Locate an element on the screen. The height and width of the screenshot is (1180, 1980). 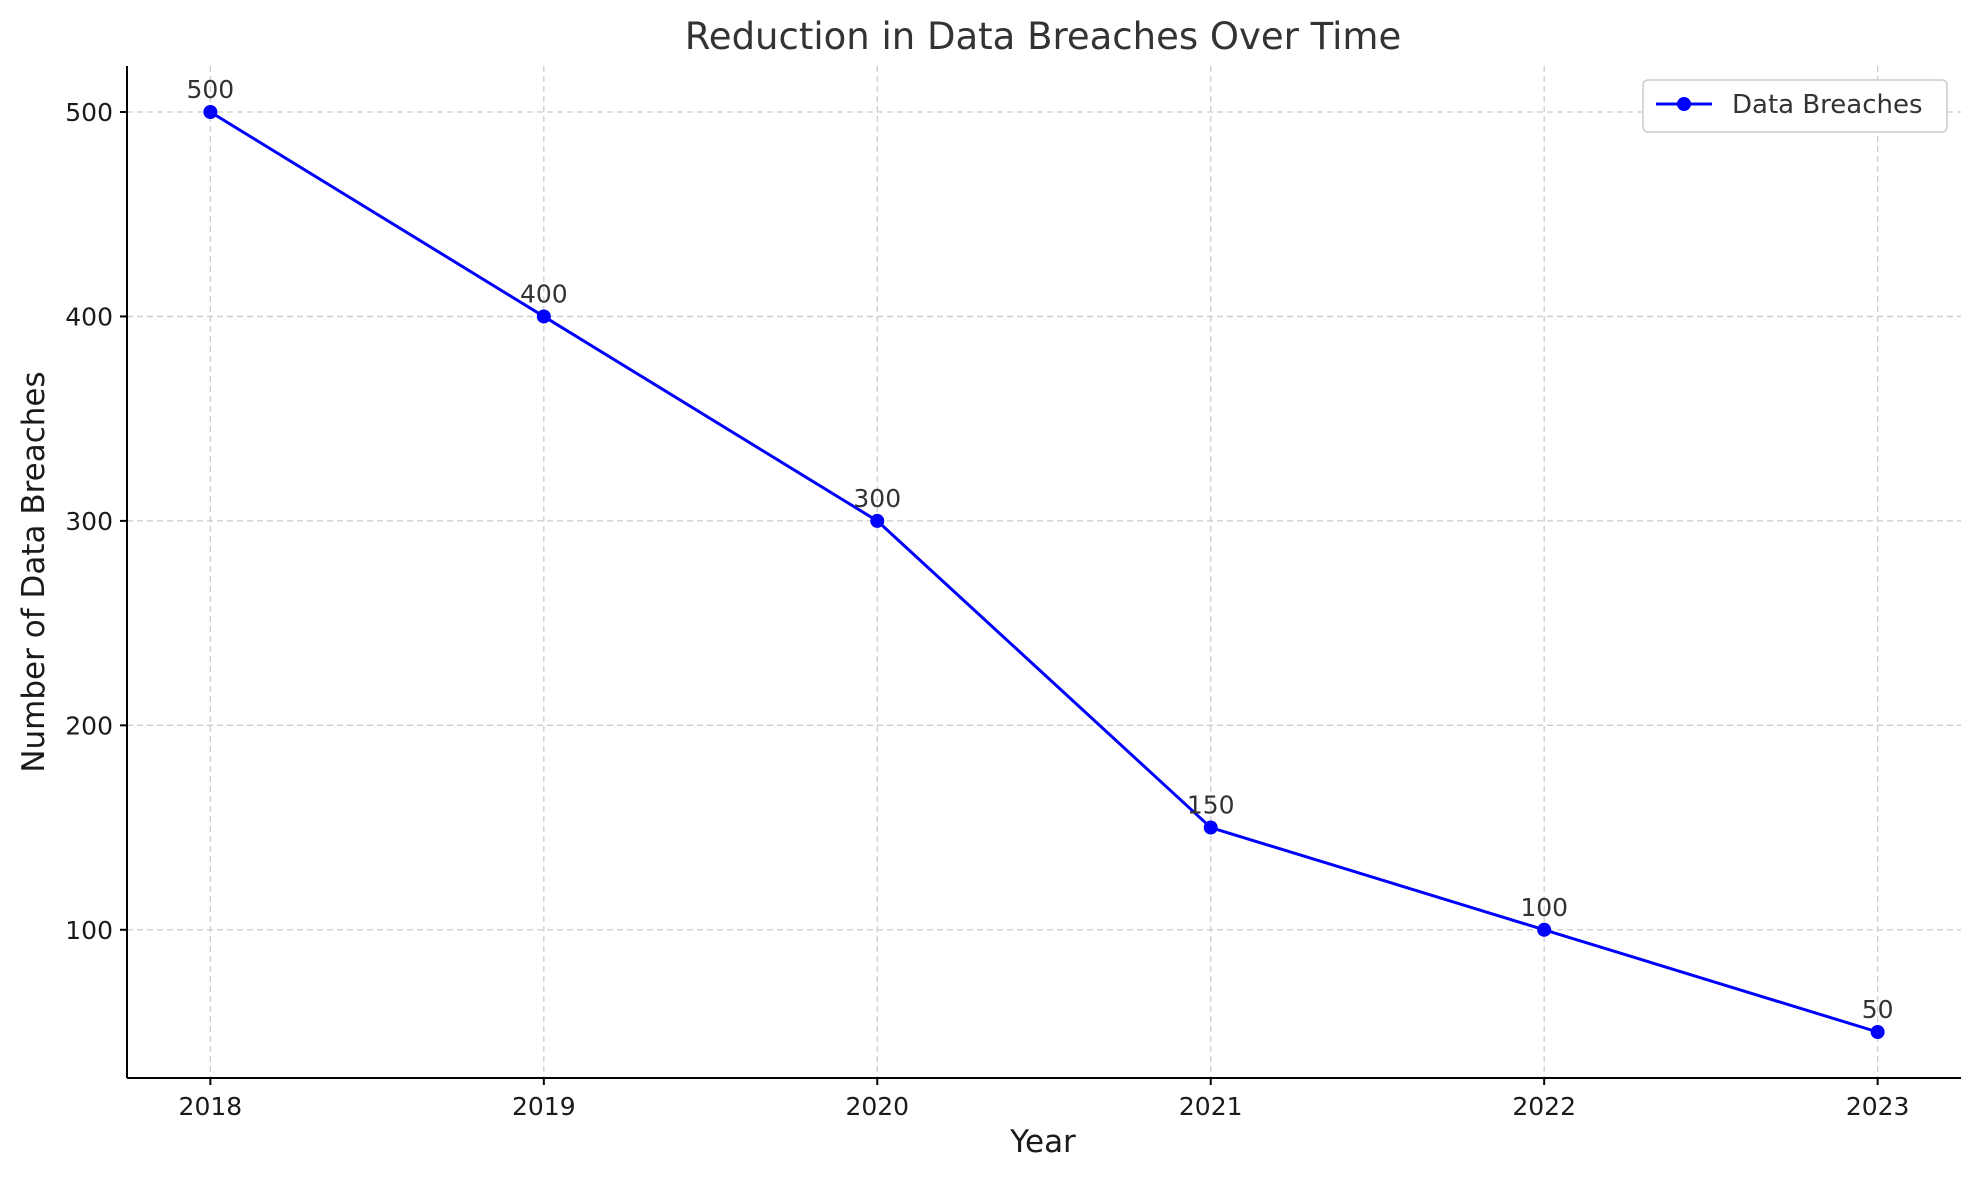
chart-title: Reduction in Data Breaches Over Time is located at coordinates (1043, 36).